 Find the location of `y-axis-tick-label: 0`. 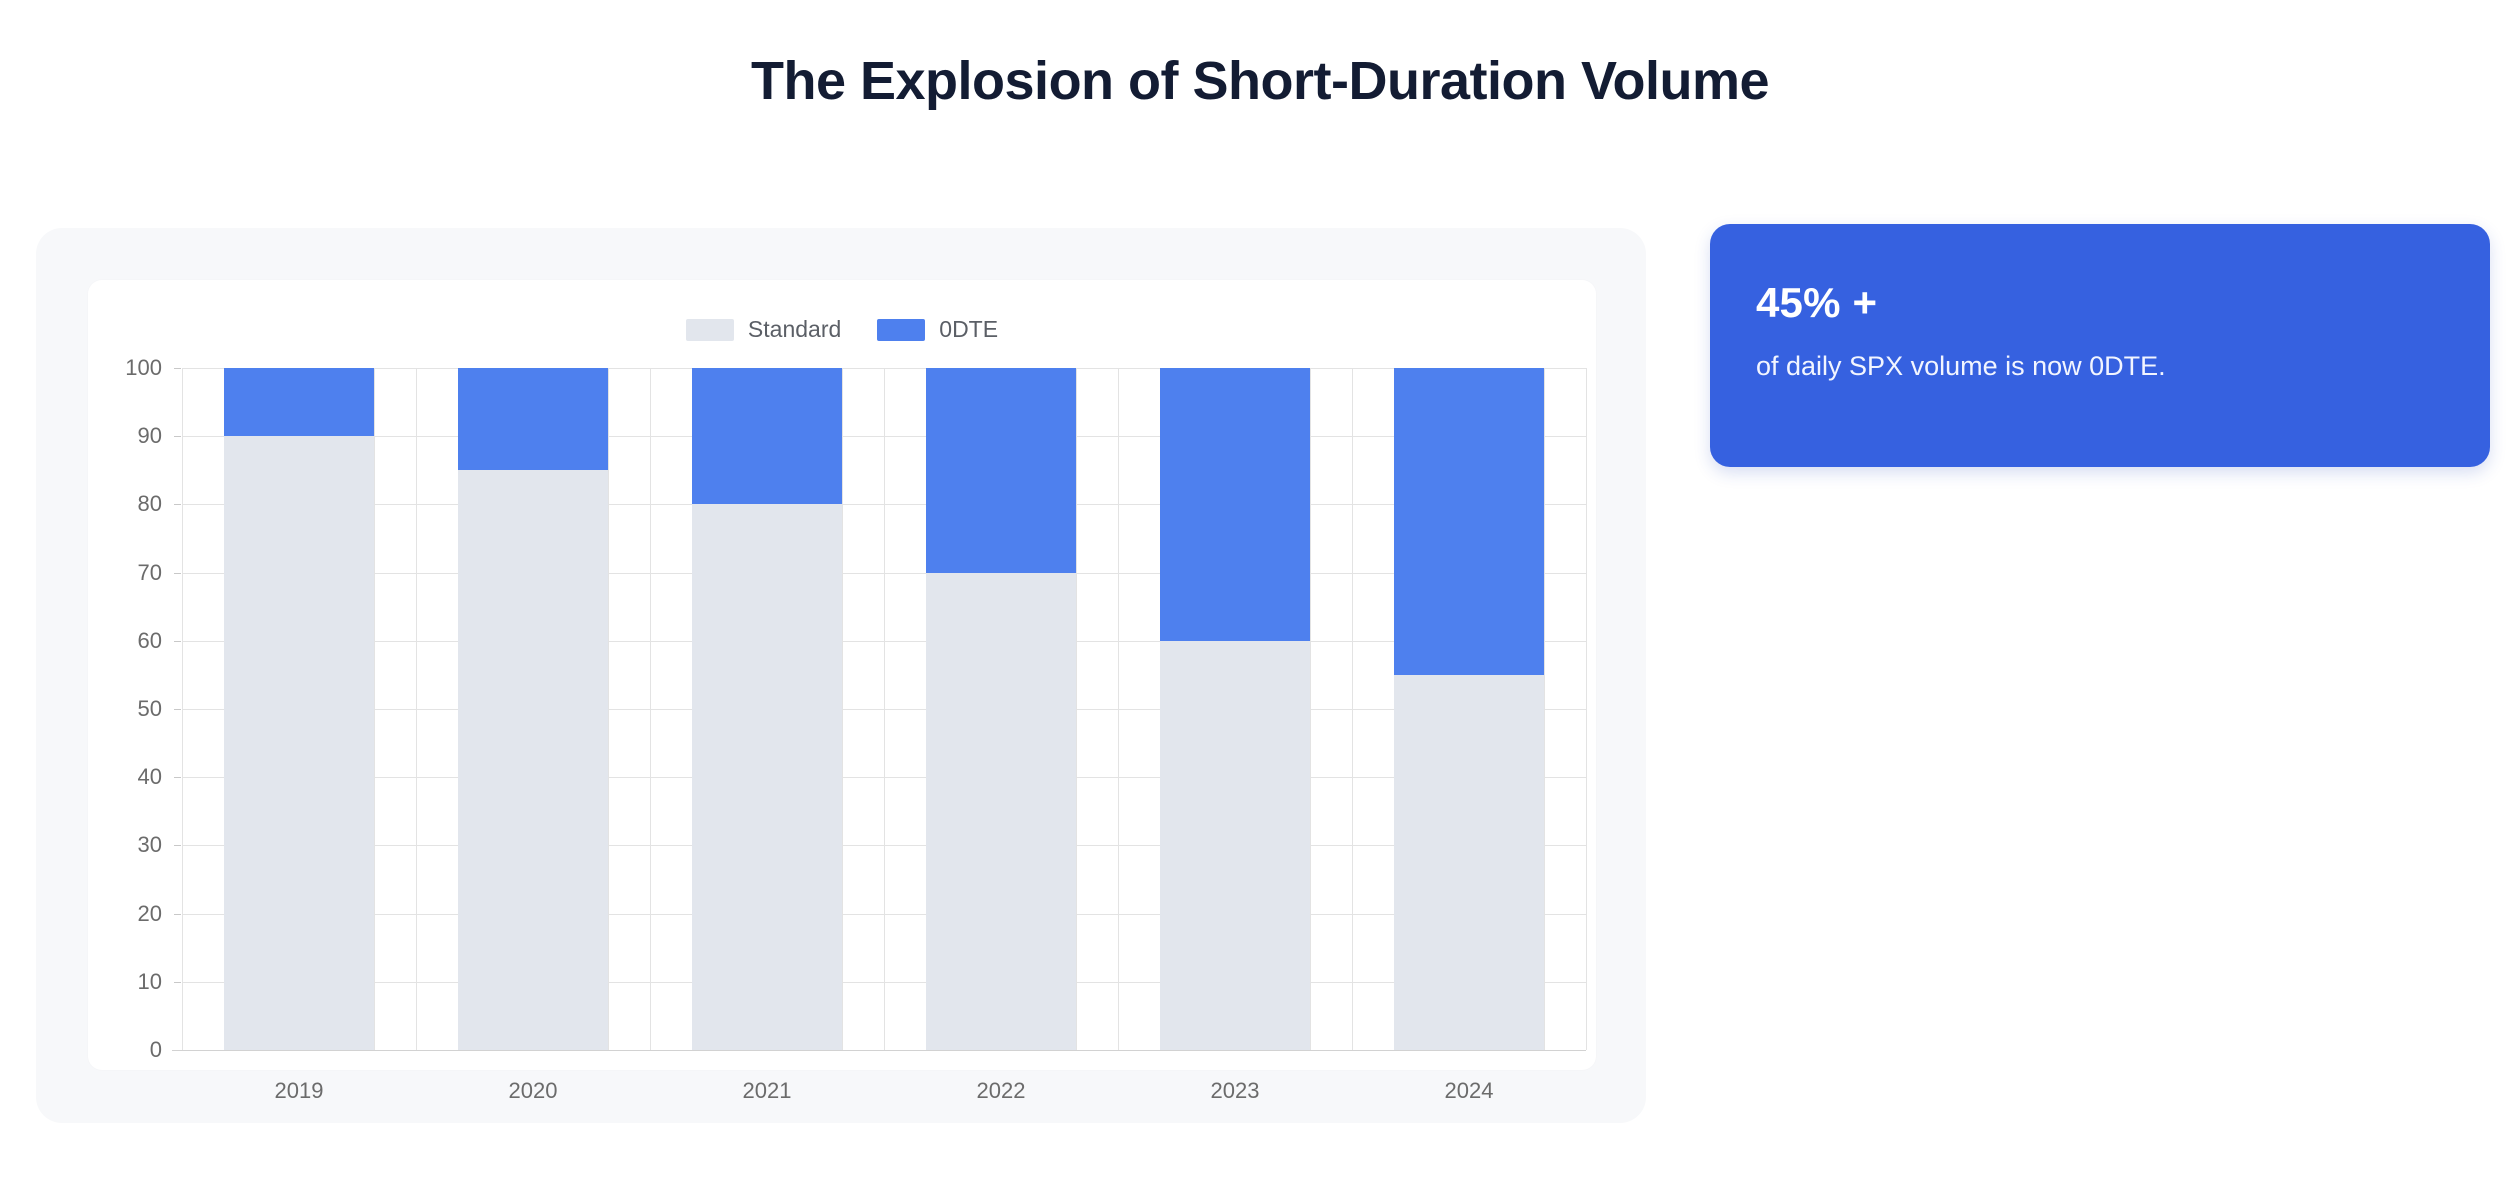

y-axis-tick-label: 0 is located at coordinates (155, 1049).